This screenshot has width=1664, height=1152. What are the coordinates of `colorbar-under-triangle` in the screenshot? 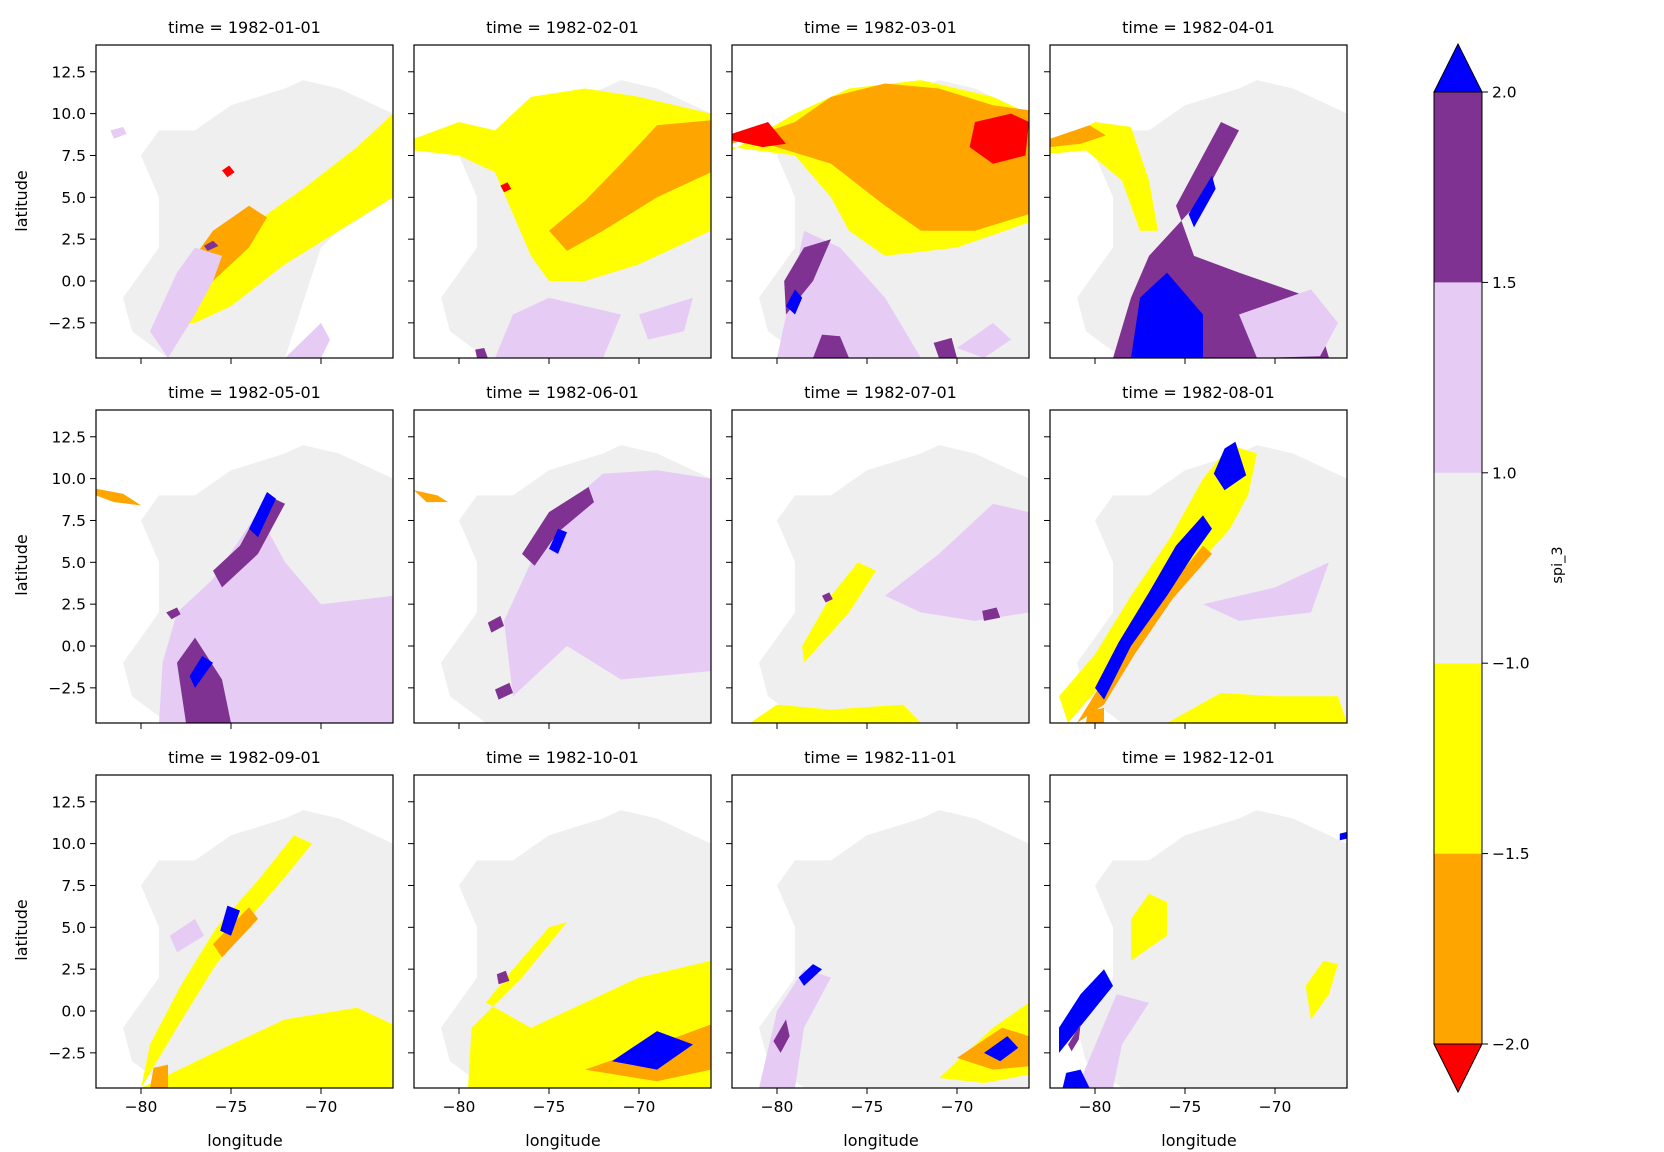 It's located at (1458, 1068).